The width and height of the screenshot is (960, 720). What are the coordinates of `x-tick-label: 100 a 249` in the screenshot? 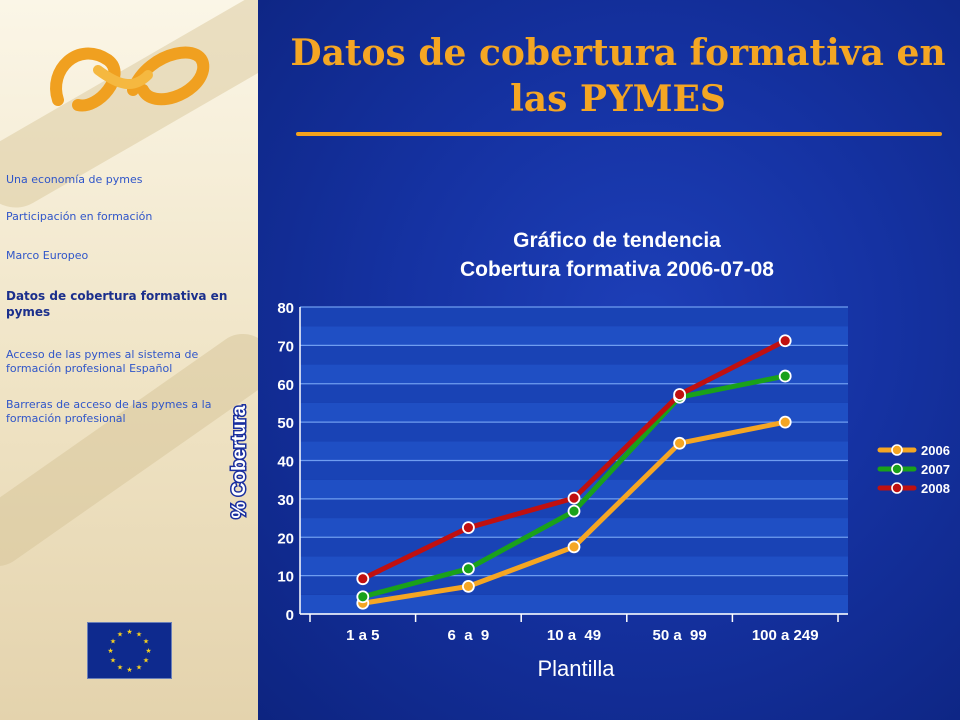 It's located at (785, 635).